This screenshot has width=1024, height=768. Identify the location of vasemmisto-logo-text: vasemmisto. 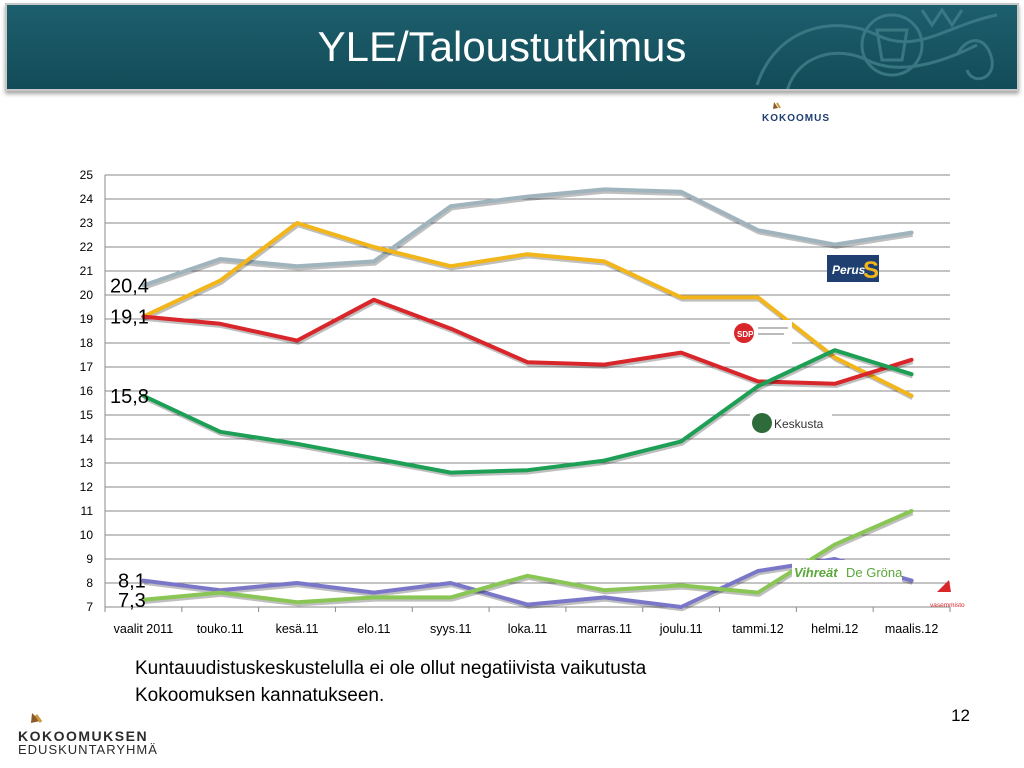
(947, 605).